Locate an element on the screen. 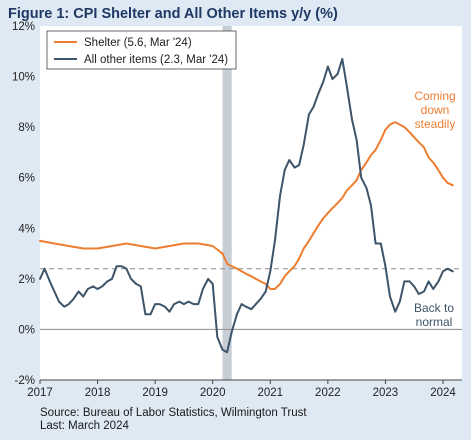 The image size is (471, 440). y-axis-ticks: -2% 0% 2% 4% 6% 8% 10% 12% is located at coordinates (23, 204).